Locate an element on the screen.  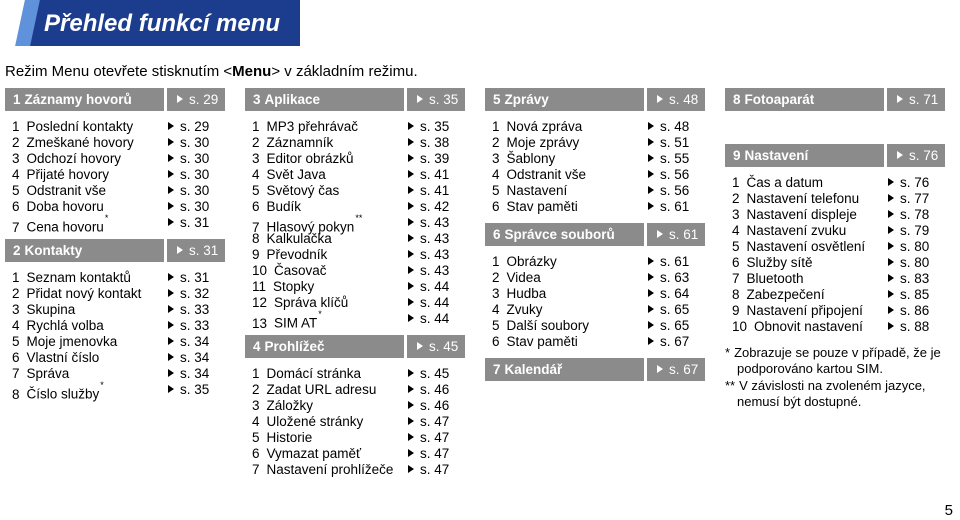
section-header: 9 Nastavení s. 76 is located at coordinates (835, 155).